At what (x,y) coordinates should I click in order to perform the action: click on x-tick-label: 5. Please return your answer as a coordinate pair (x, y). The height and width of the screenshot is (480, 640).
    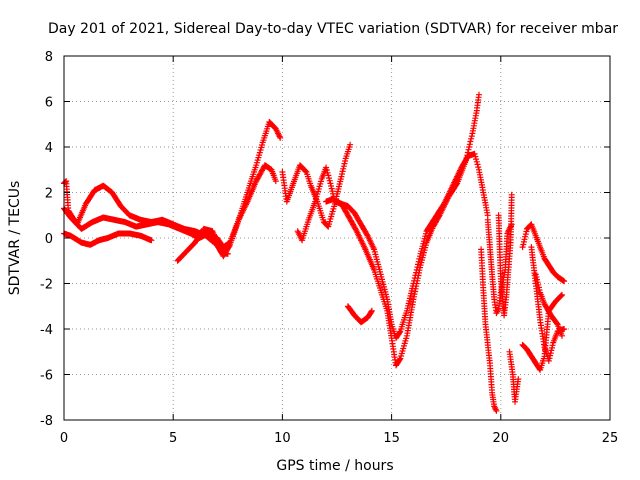
    Looking at the image, I should click on (173, 438).